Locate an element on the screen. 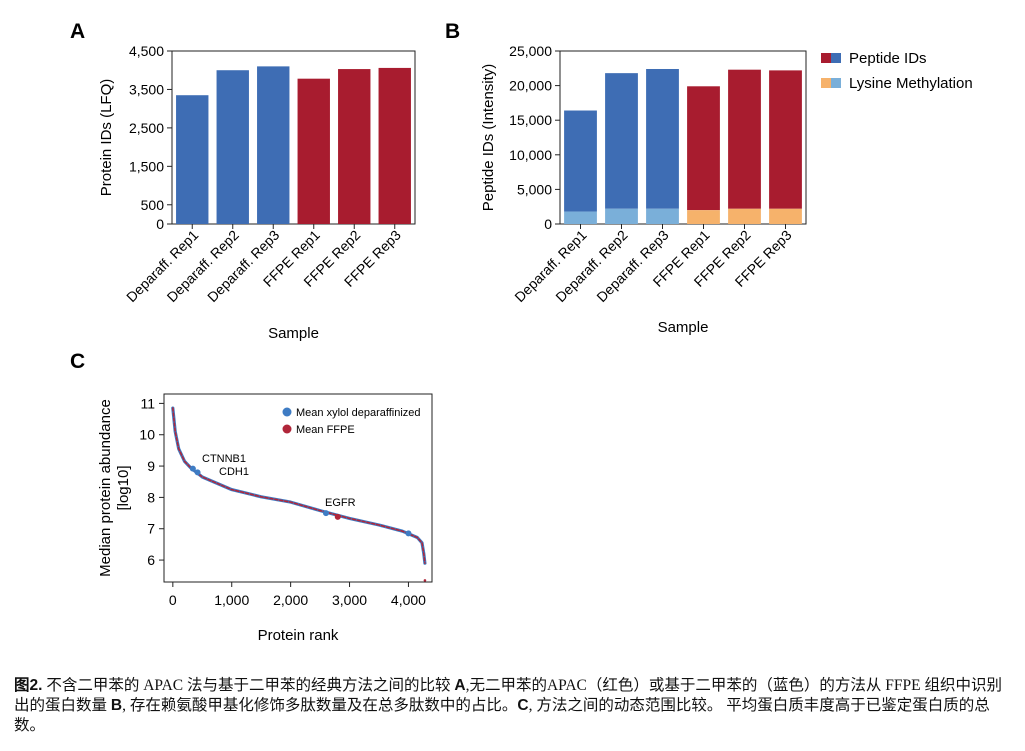 The image size is (1025, 751). y-tick-label: 6 is located at coordinates (151, 560).